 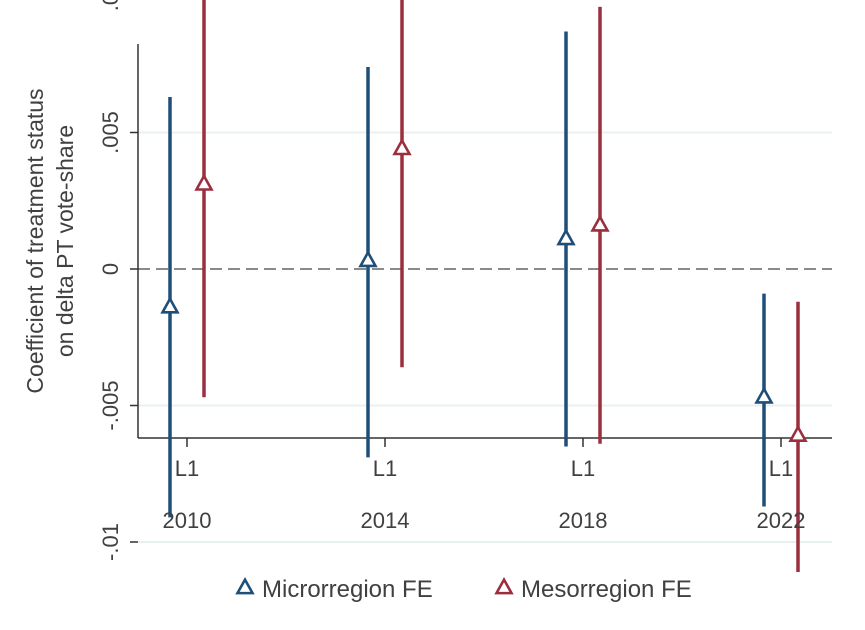 I want to click on y-tick-label: -.005, so click(x=110, y=405).